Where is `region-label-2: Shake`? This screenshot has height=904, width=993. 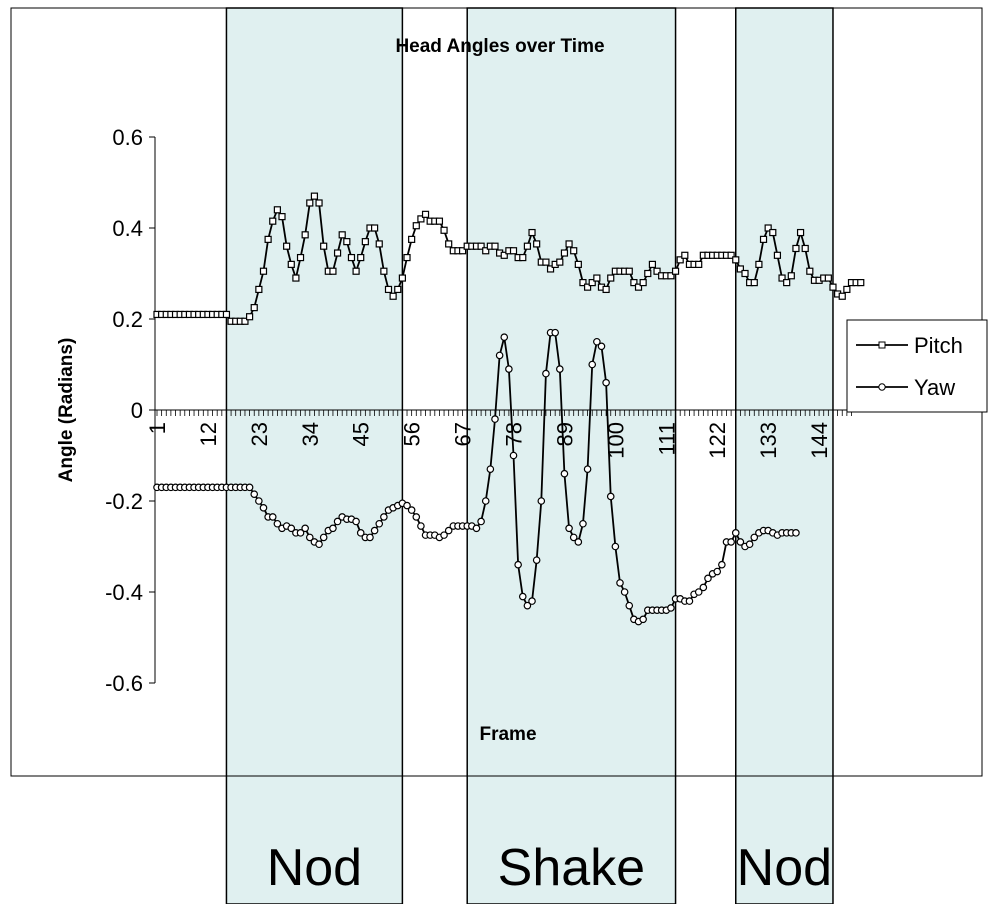 region-label-2: Shake is located at coordinates (571, 868).